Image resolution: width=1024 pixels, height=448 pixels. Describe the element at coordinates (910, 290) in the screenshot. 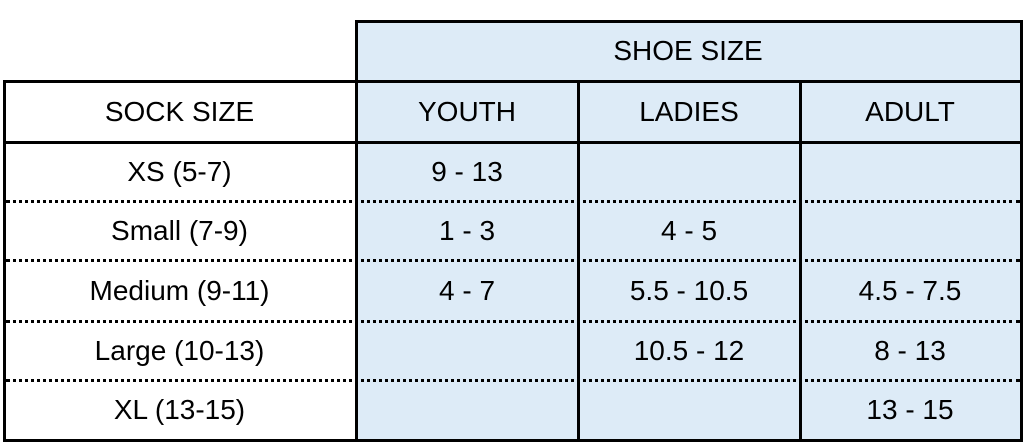

I see `adult-shoe-size-cell: 4.5 - 7.5` at that location.